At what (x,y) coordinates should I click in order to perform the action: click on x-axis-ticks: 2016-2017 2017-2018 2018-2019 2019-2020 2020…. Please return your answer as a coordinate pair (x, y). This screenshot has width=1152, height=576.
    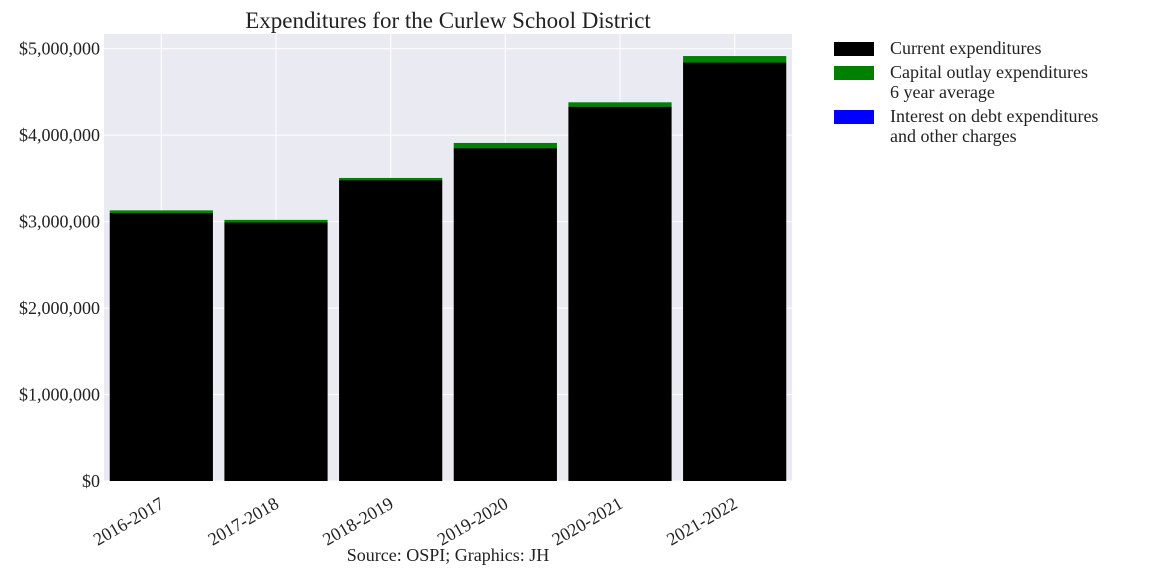
    Looking at the image, I should click on (415, 521).